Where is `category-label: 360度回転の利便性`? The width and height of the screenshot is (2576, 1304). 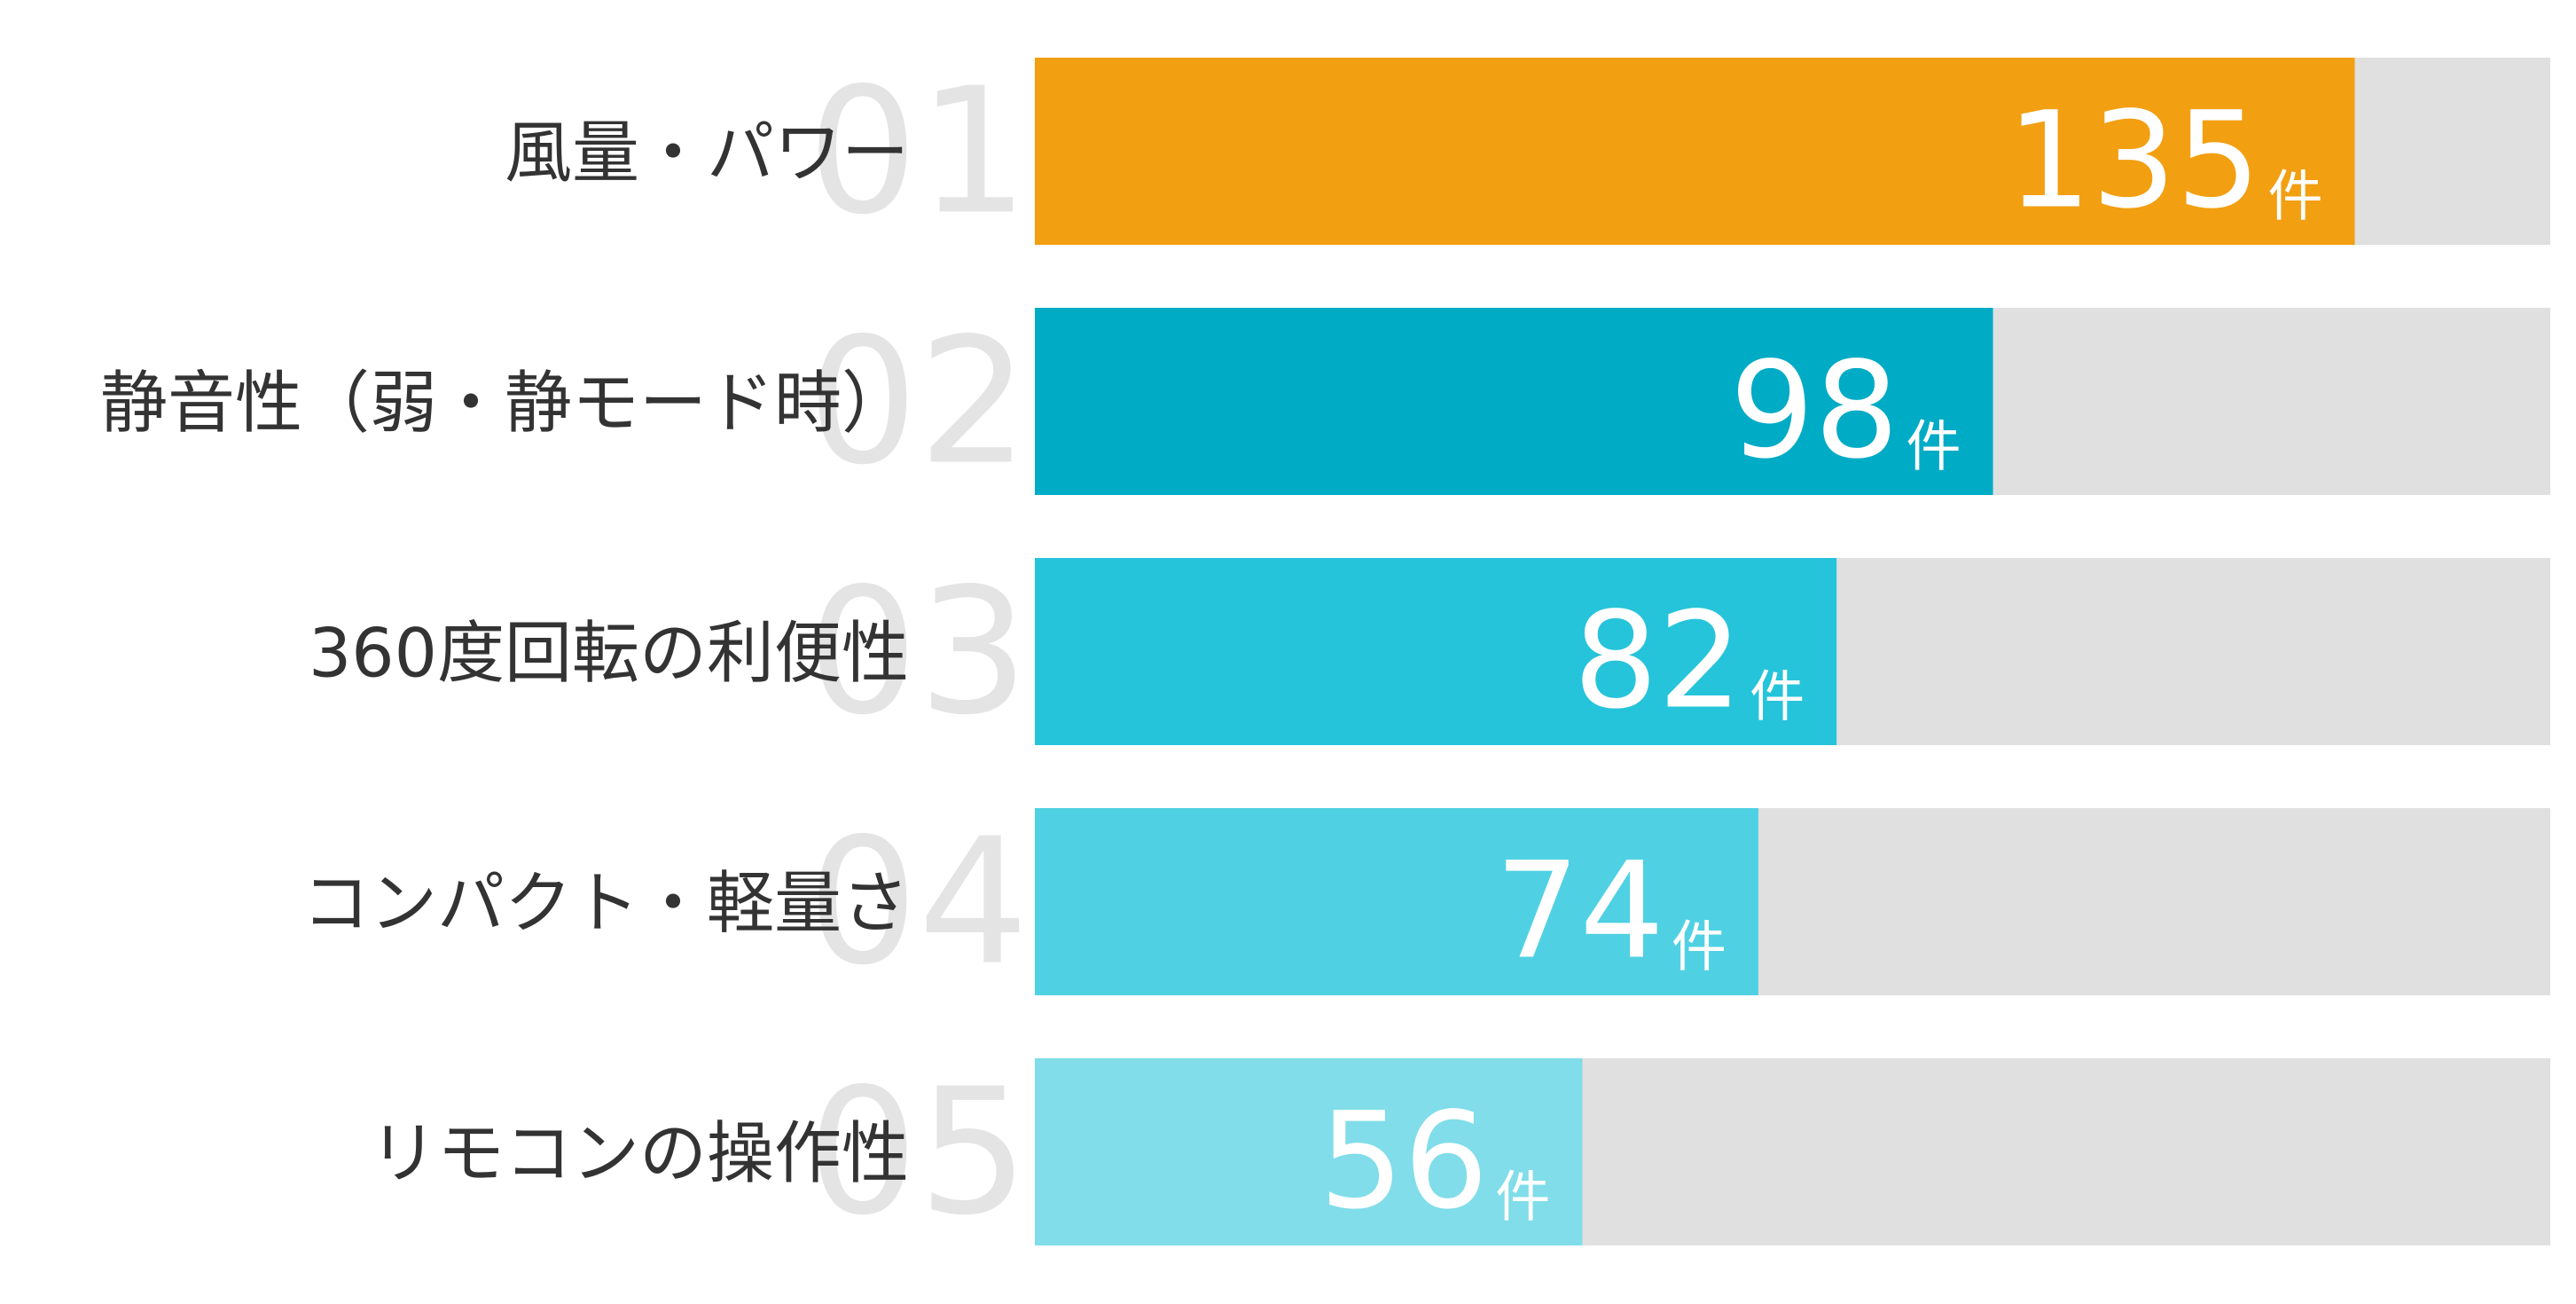
category-label: 360度回転の利便性 is located at coordinates (609, 654).